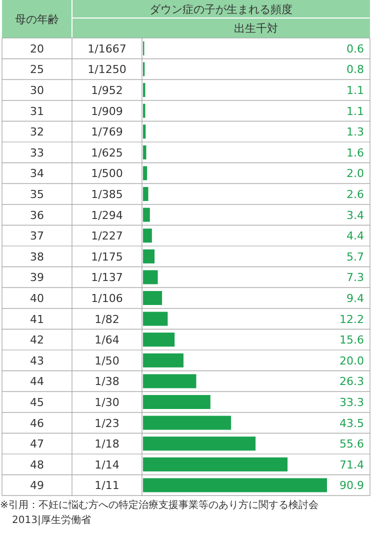  What do you see at coordinates (37, 381) in the screenshot?
I see `y-tick-label: 44` at bounding box center [37, 381].